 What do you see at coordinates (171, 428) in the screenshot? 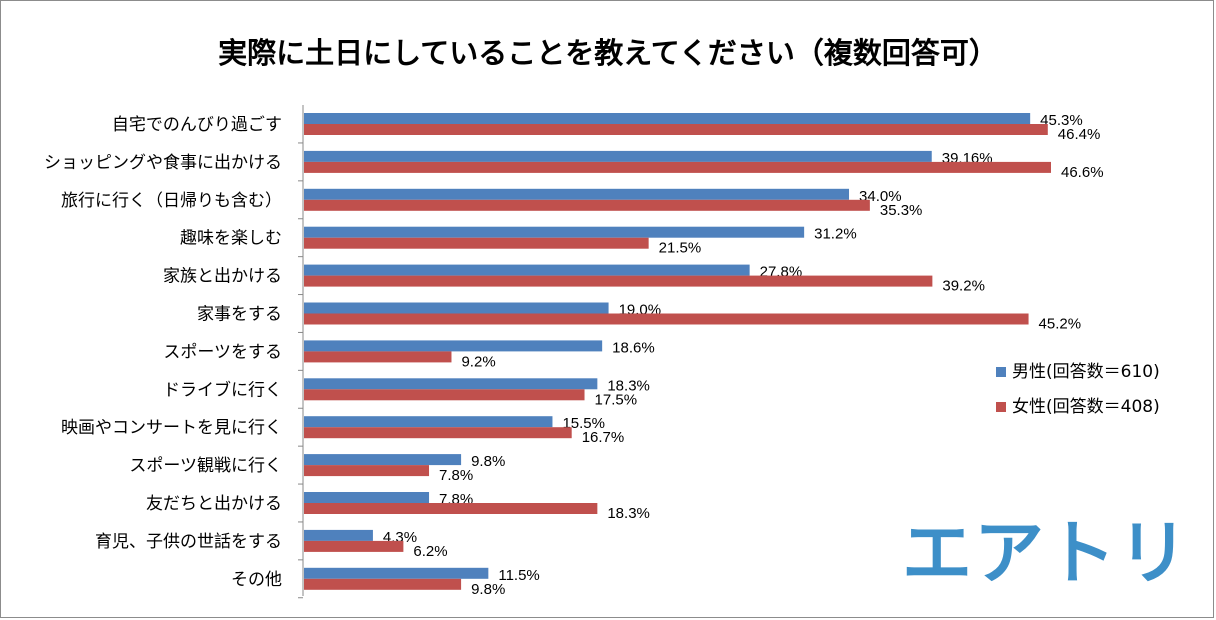
I see `category-label: 映画やコンサートを見に行く` at bounding box center [171, 428].